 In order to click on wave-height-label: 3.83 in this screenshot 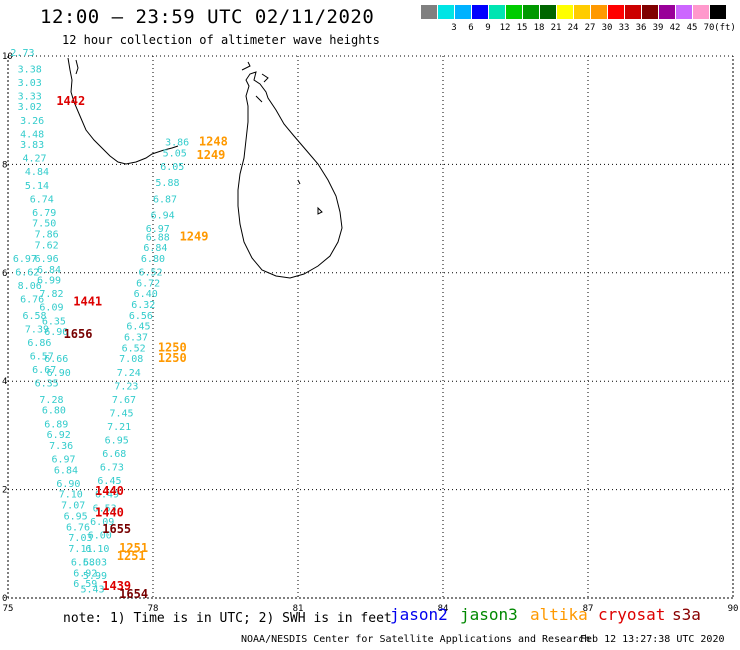, I will do `click(32, 145)`.